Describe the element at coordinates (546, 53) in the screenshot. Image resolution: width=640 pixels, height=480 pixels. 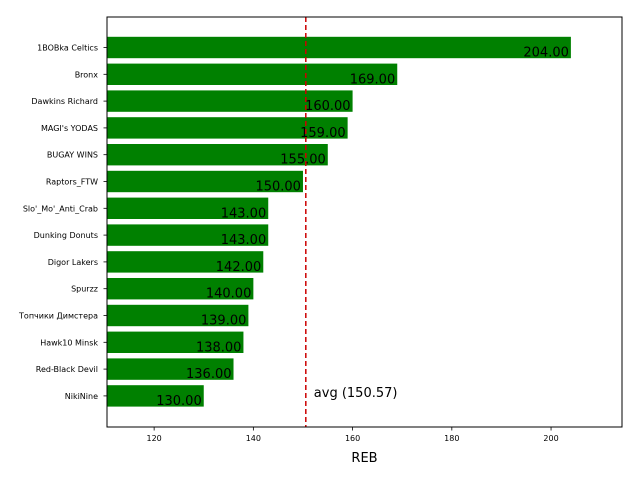
I see `bar-value-label: 204.00` at that location.